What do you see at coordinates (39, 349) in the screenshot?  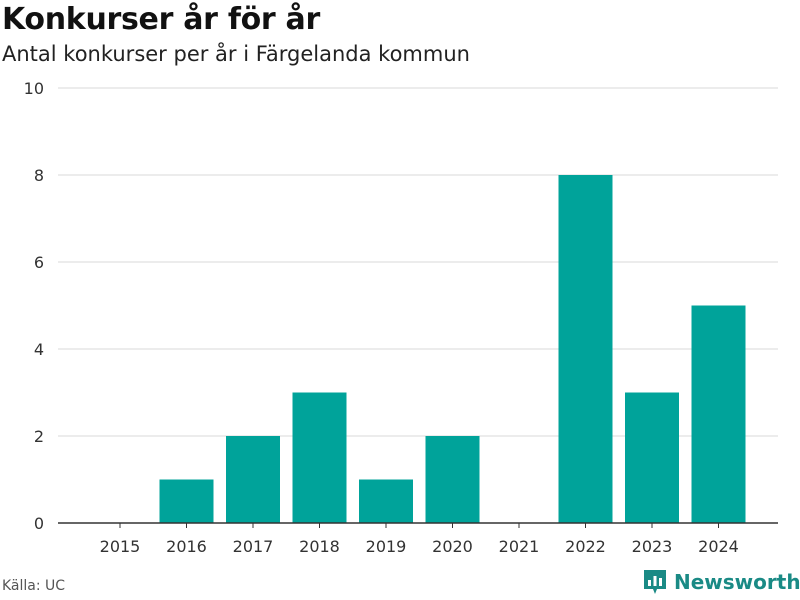 I see `y-tick-label: 4` at bounding box center [39, 349].